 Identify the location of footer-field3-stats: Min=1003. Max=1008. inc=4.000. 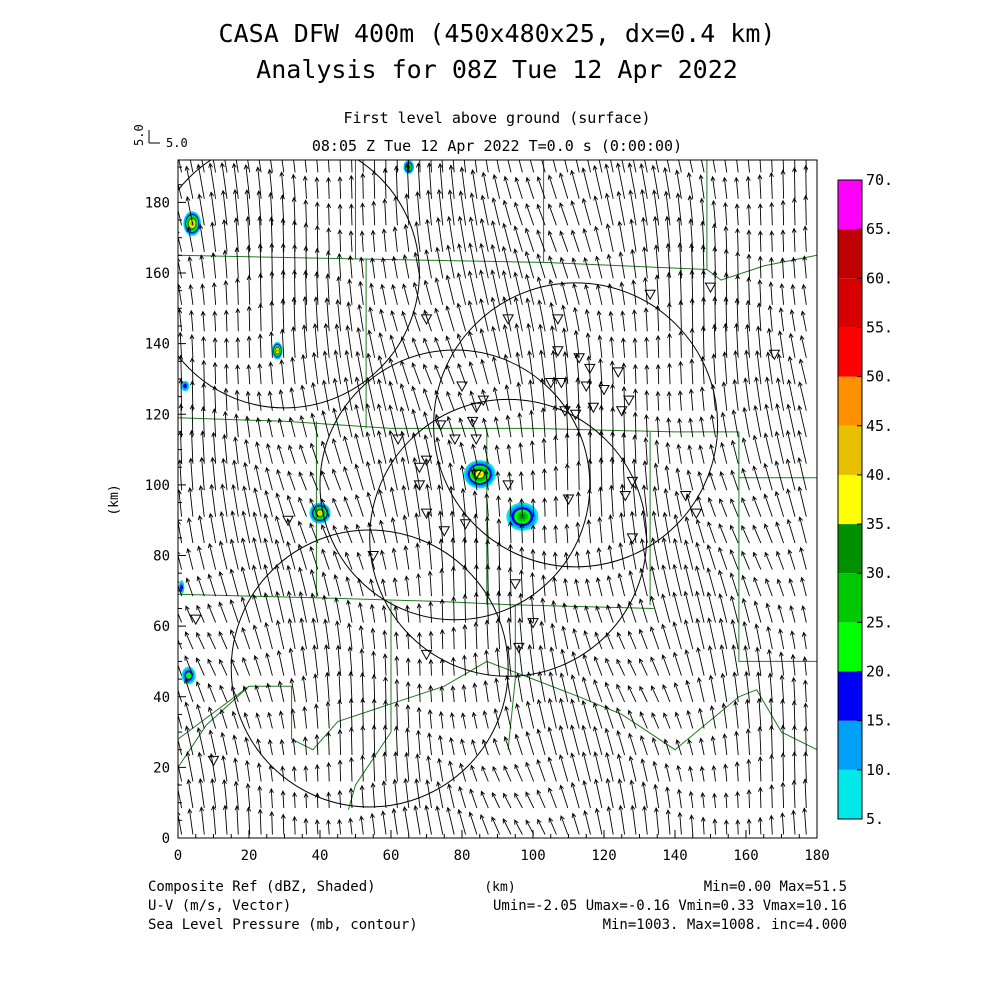
(725, 925).